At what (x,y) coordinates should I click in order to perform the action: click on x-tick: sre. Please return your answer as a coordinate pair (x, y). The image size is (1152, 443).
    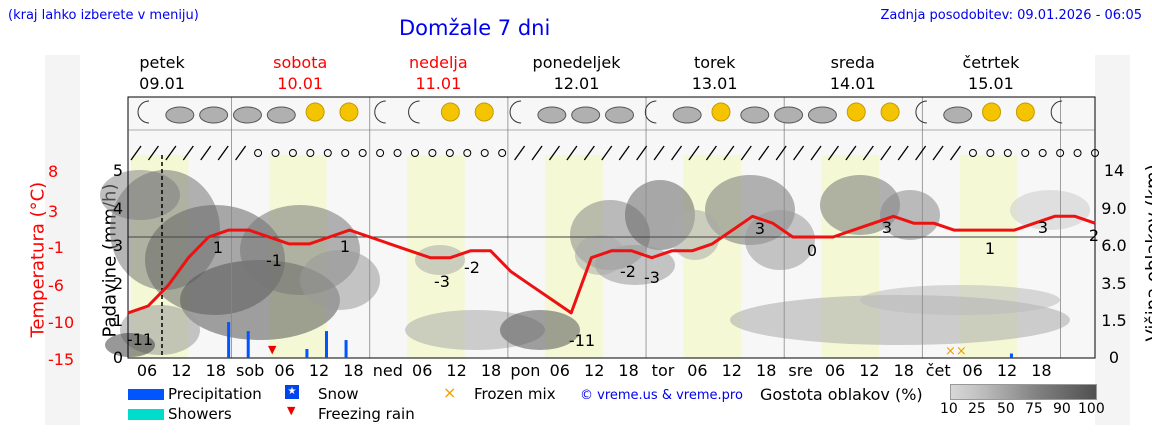
    Looking at the image, I should click on (800, 370).